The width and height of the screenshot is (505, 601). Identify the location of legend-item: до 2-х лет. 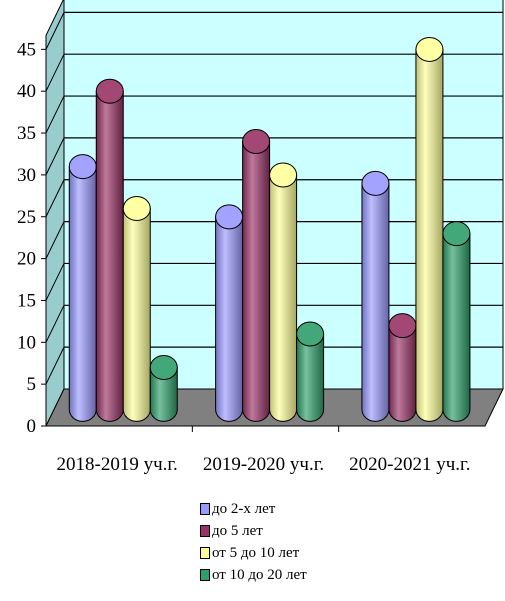
(253, 509).